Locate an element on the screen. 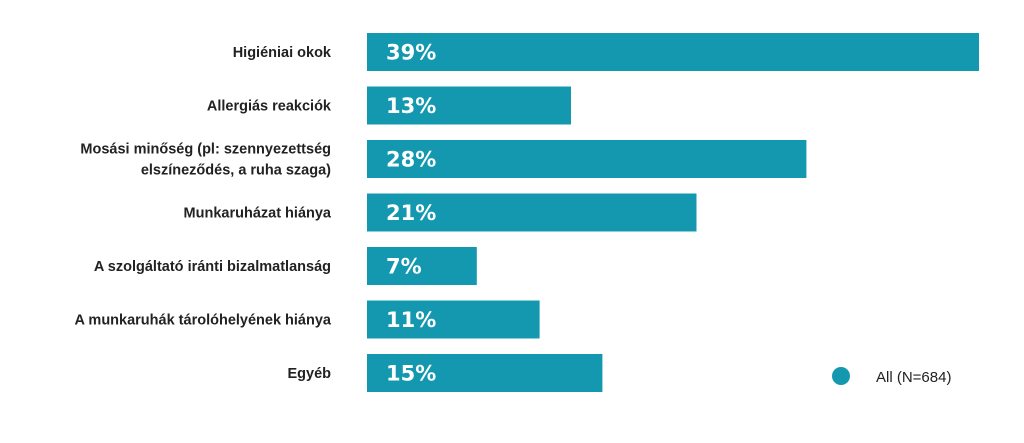 The image size is (1024, 443). value-label-2: 28% is located at coordinates (411, 160).